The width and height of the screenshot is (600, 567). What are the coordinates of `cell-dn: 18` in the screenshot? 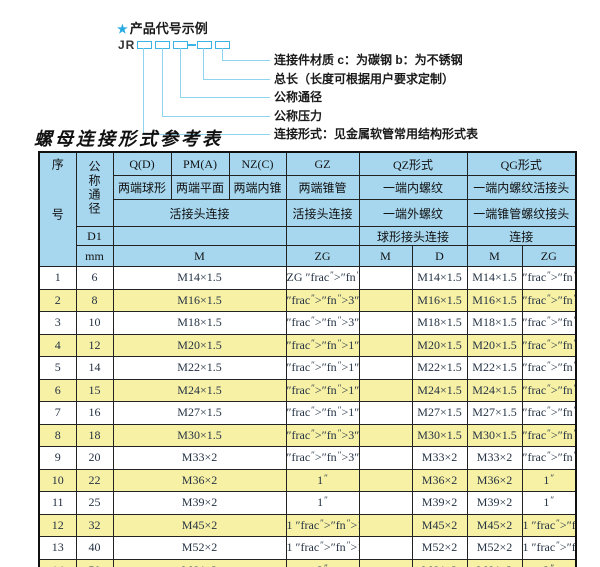 It's located at (94, 435).